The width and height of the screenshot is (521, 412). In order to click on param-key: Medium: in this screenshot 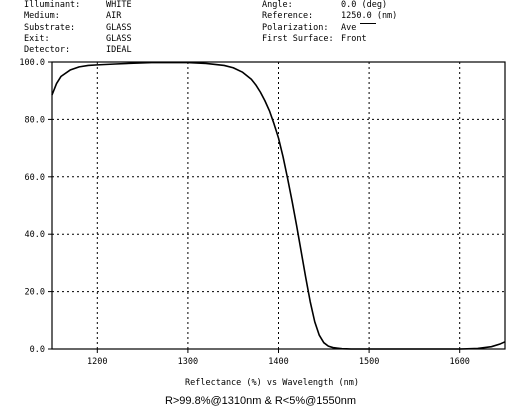, I will do `click(42, 16)`.